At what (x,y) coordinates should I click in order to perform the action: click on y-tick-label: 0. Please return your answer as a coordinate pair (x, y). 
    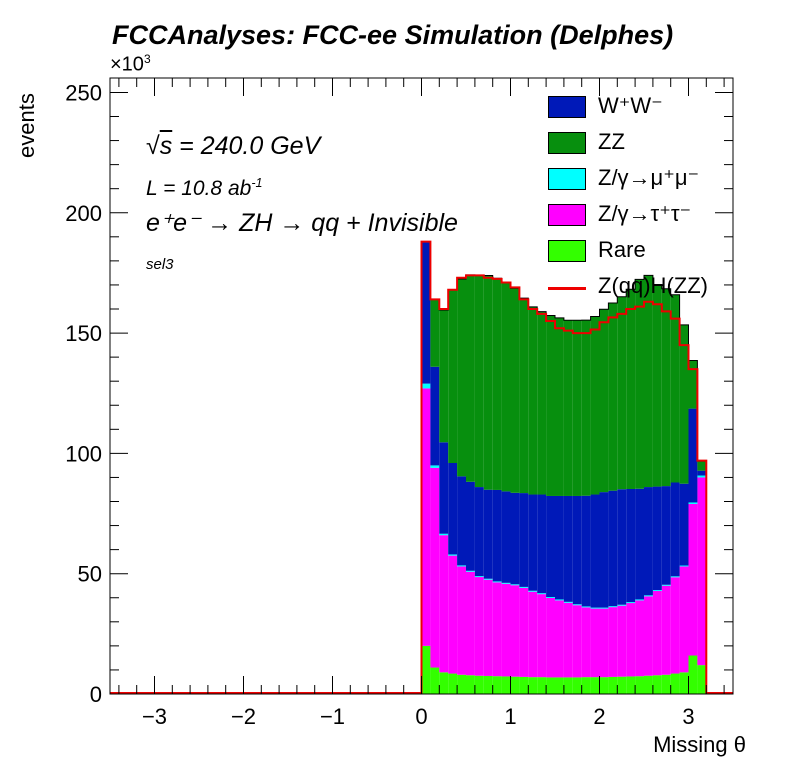
    Looking at the image, I should click on (96, 694).